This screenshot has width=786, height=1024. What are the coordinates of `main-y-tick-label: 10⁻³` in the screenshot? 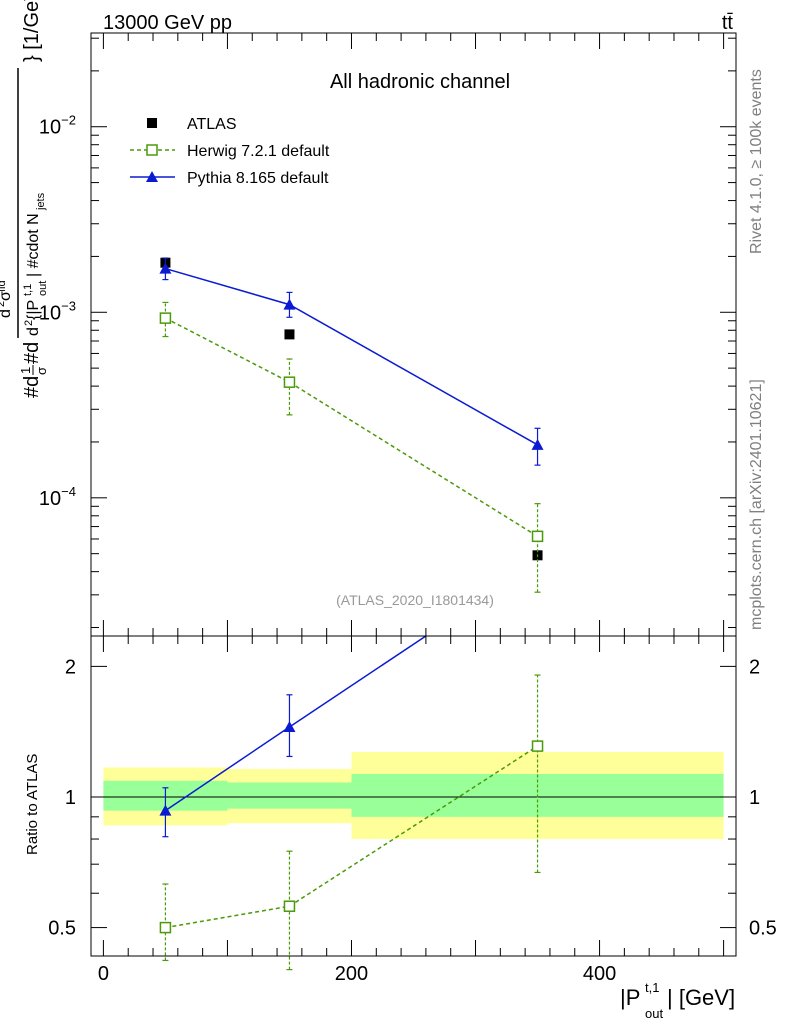 It's located at (57, 311).